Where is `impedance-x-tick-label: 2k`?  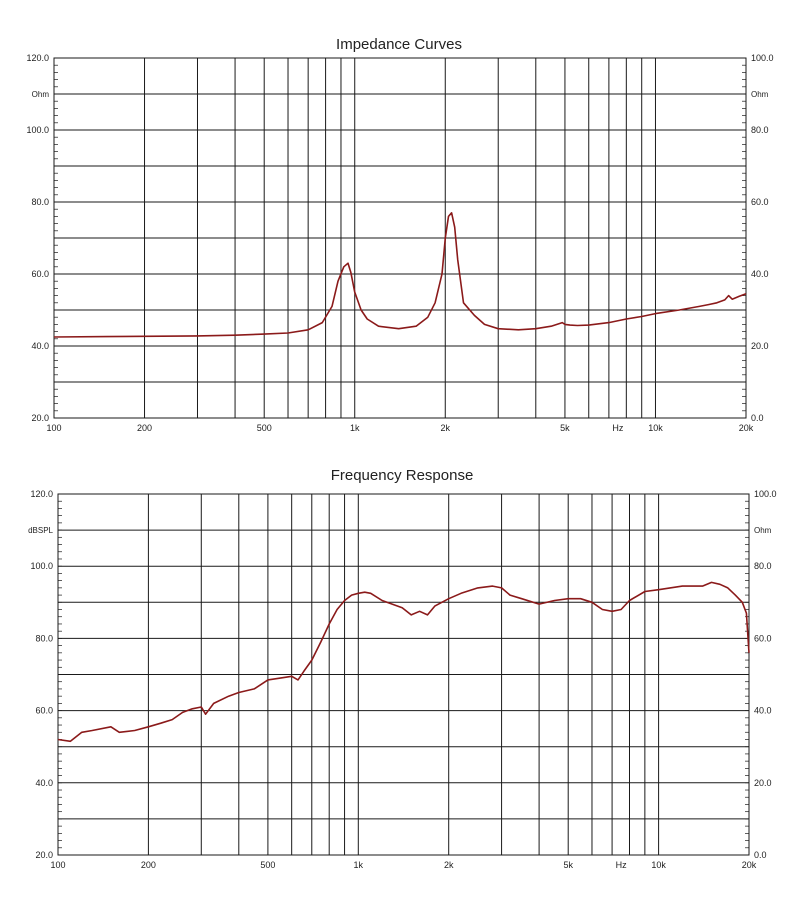
impedance-x-tick-label: 2k is located at coordinates (446, 428).